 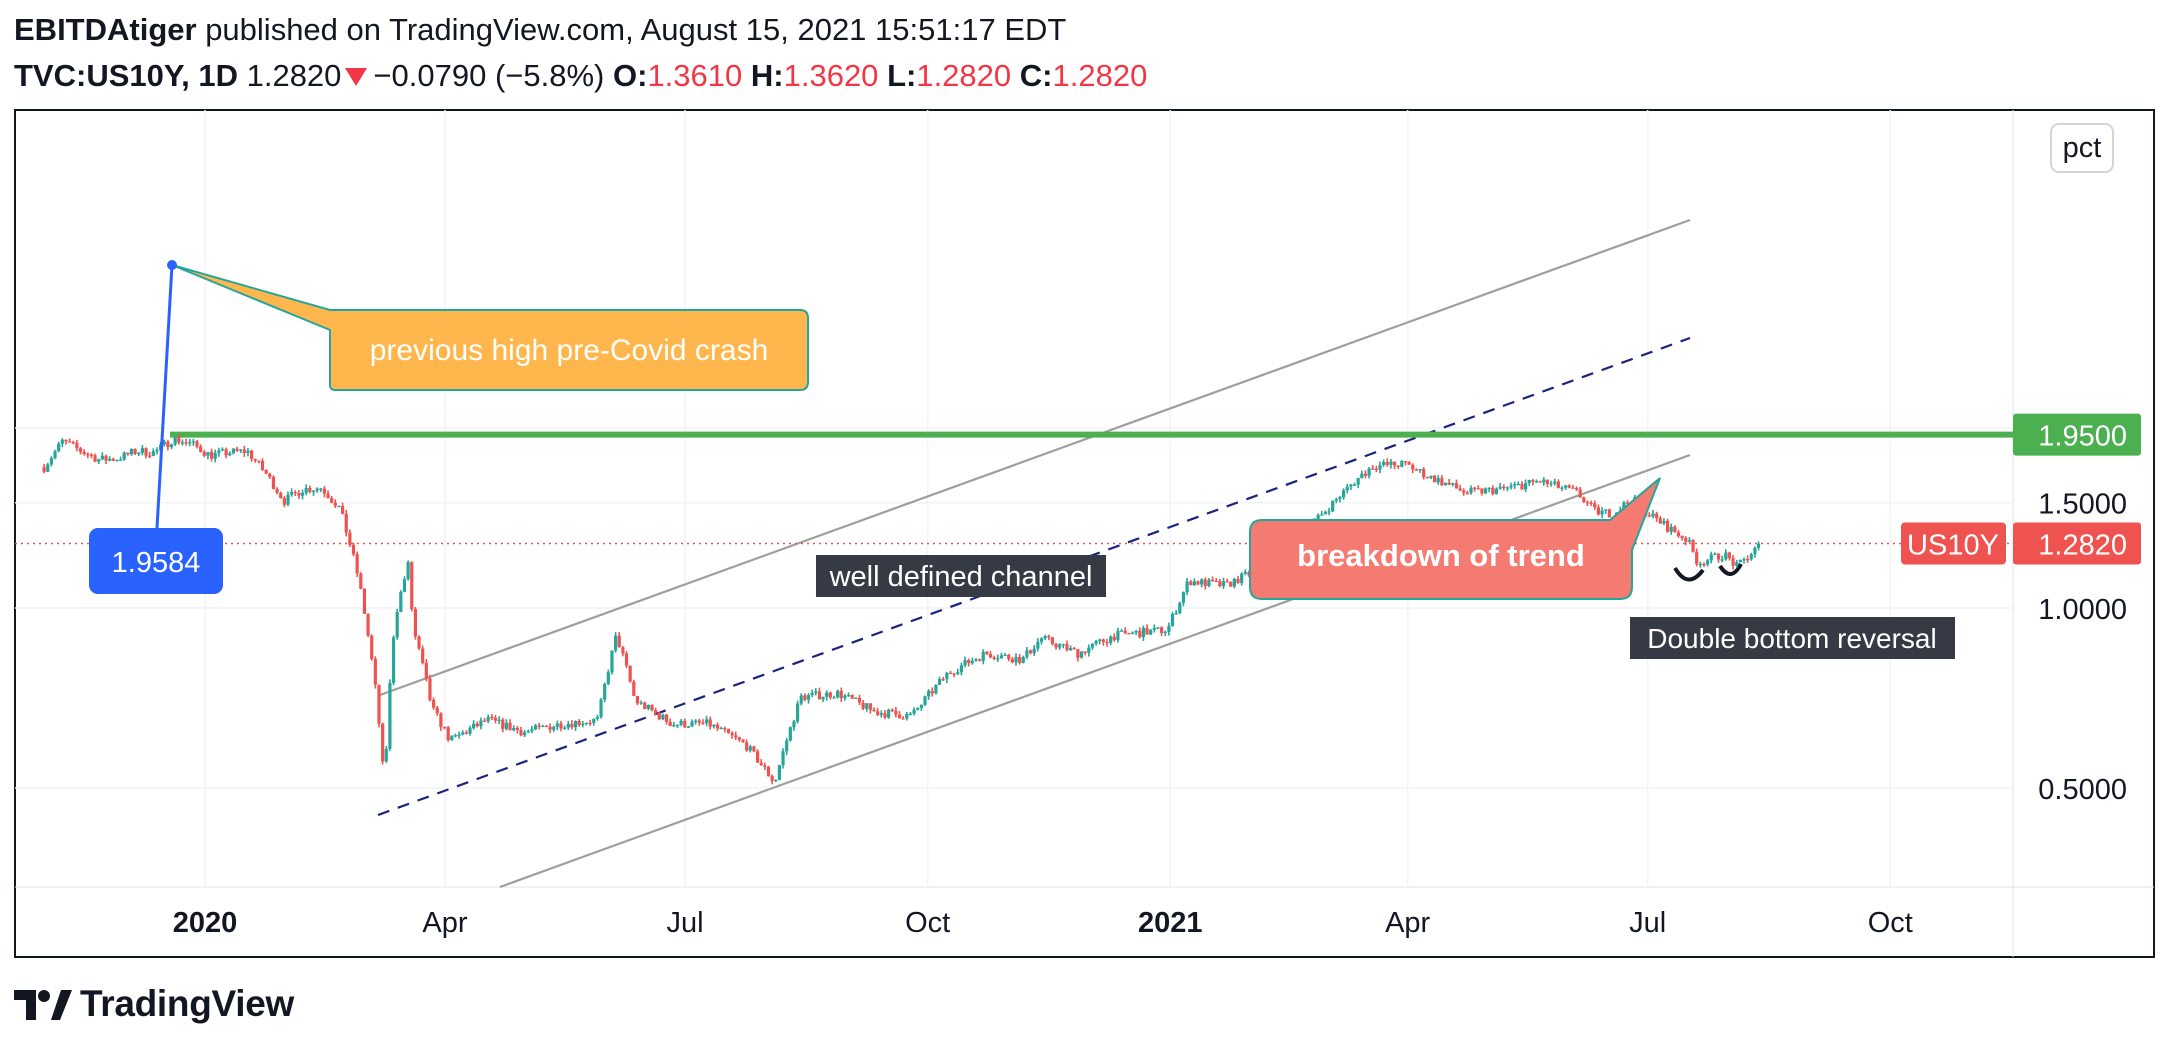 I want to click on price-tick-label: 1.5000, so click(x=2082, y=505).